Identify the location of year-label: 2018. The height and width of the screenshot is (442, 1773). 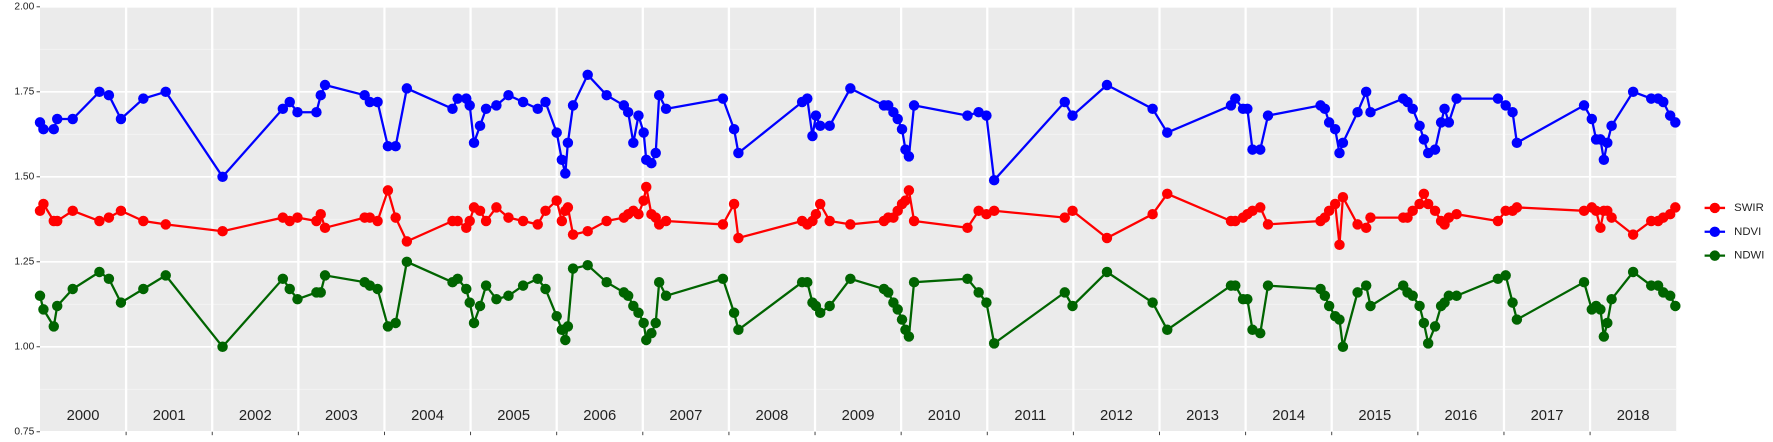
(1633, 416).